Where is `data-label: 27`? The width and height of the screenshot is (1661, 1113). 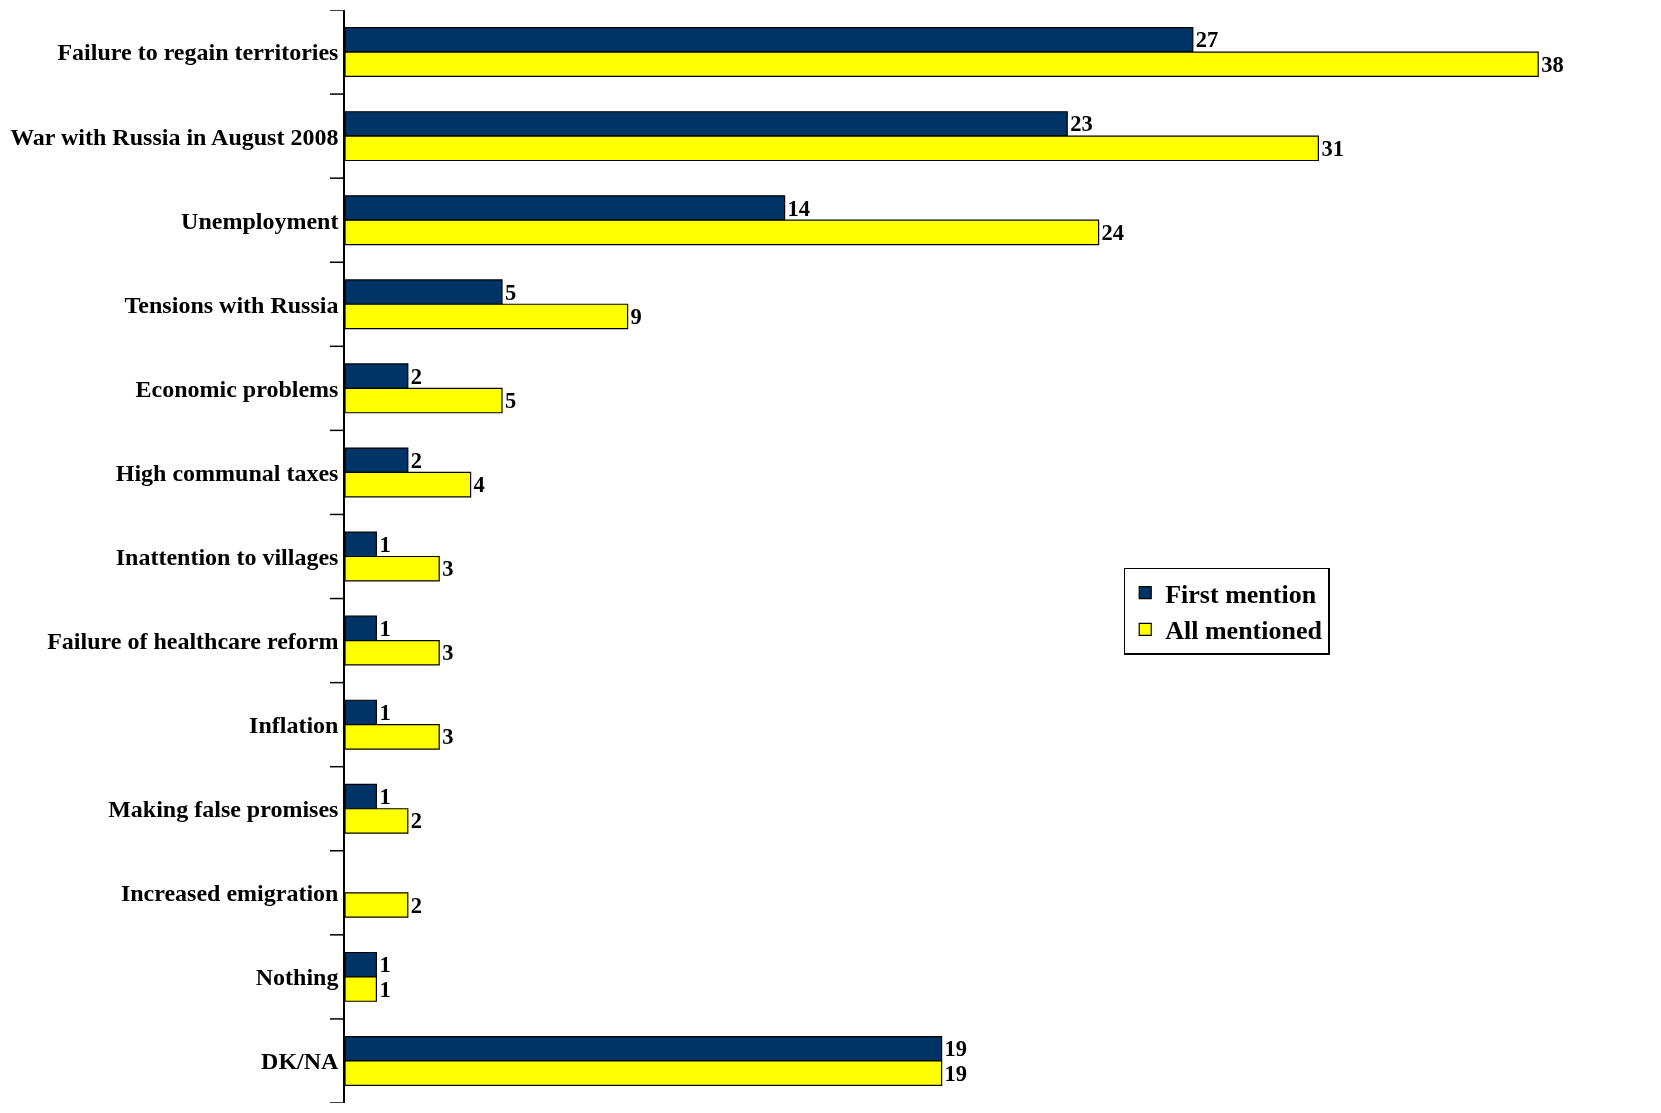
data-label: 27 is located at coordinates (1207, 40).